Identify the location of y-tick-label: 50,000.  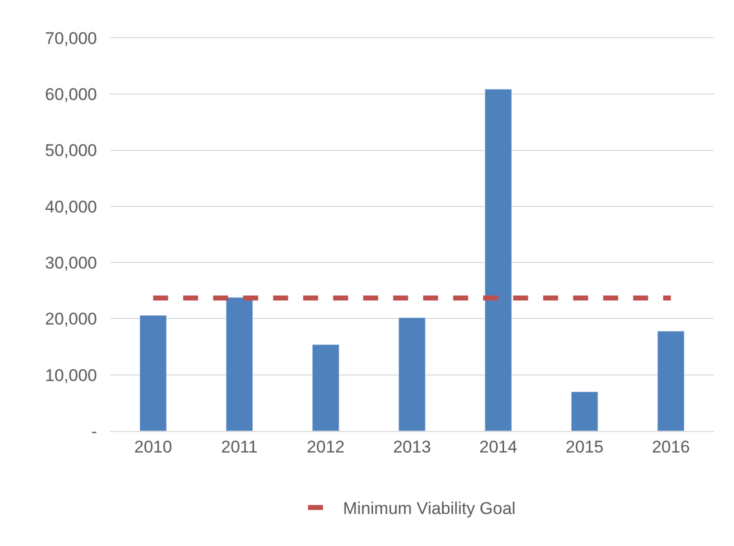
(71, 150).